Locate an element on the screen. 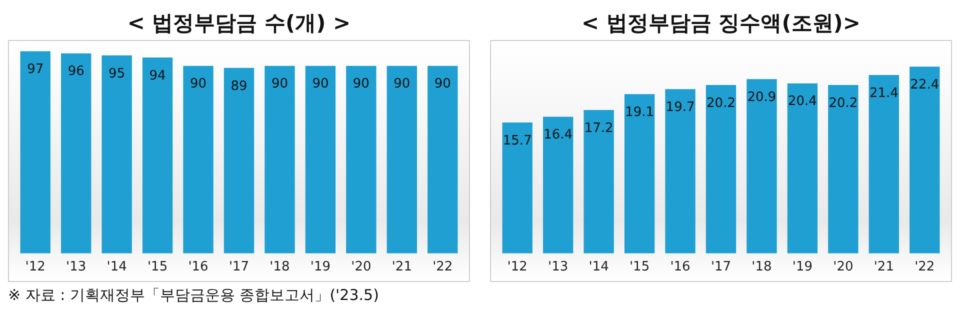  data-label: 21.4 is located at coordinates (883, 93).